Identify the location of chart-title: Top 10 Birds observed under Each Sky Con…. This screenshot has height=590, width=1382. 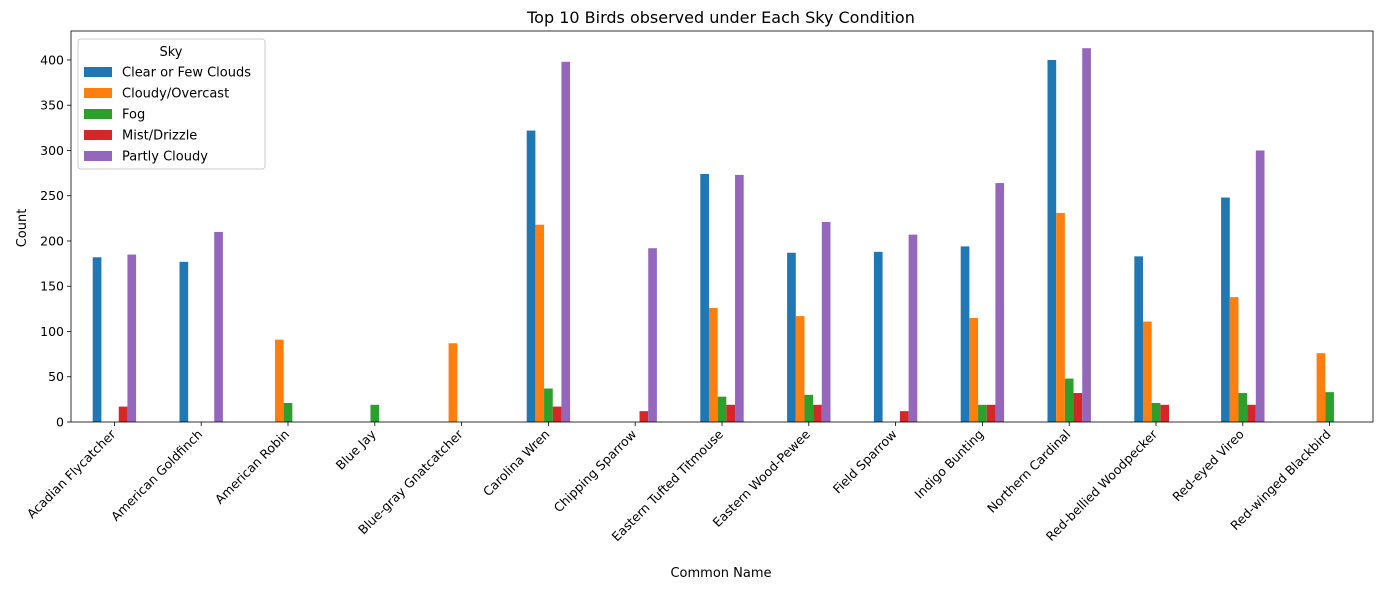
(720, 17).